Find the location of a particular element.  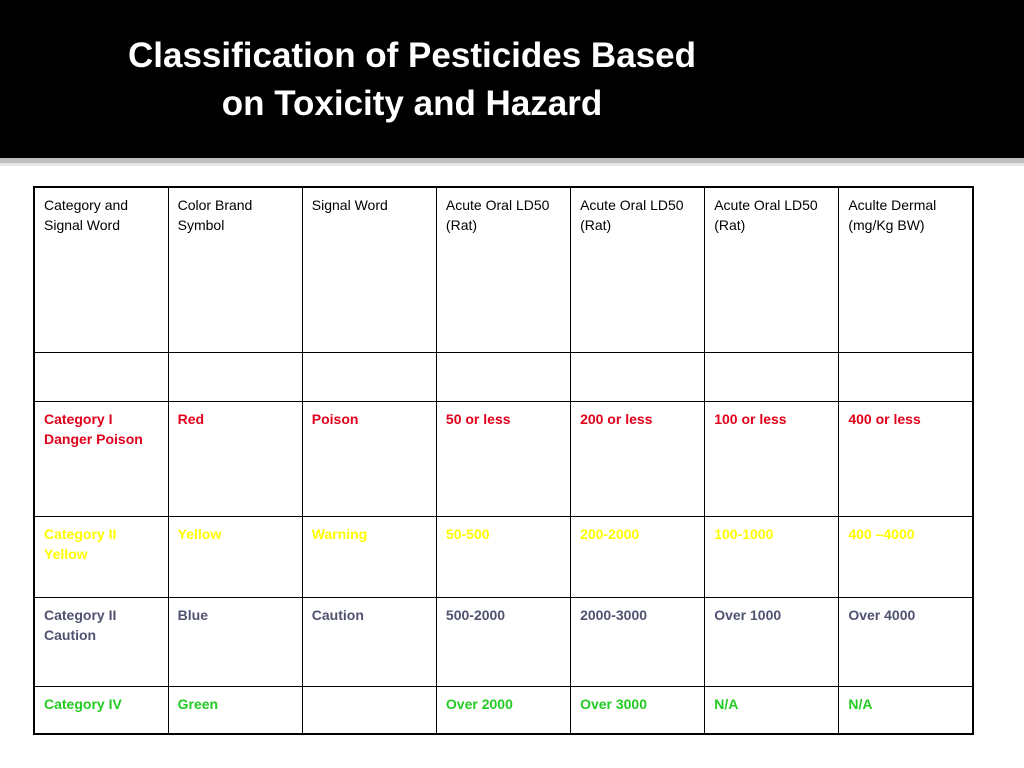

cell-color-brand: Green is located at coordinates (235, 710).